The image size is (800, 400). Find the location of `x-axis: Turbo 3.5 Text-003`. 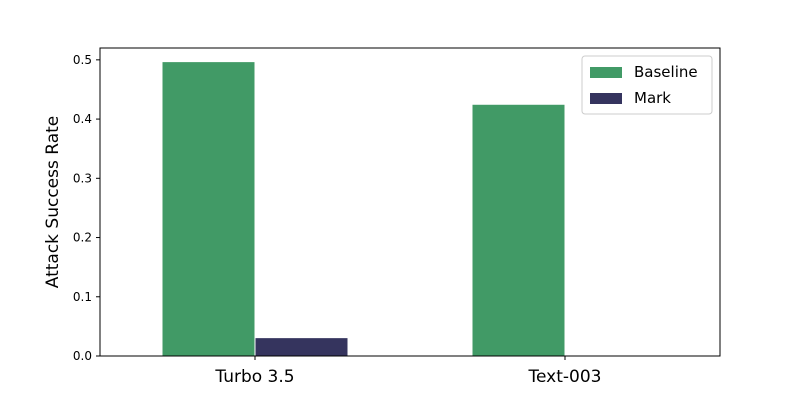

x-axis: Turbo 3.5 Text-003 is located at coordinates (407, 371).